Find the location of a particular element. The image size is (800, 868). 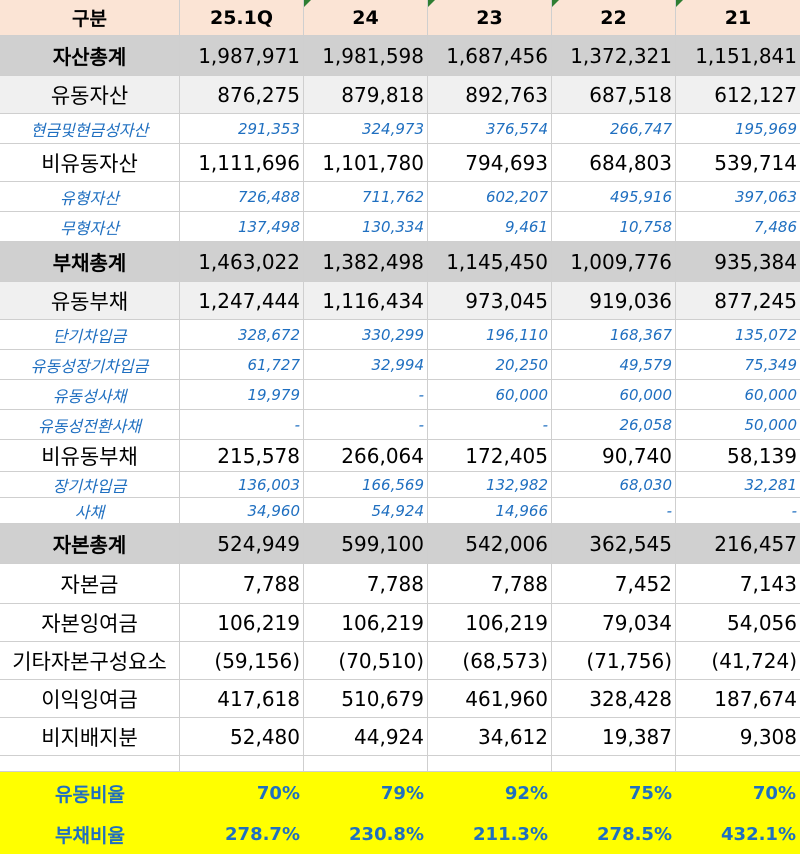

value-cell: 49,579 is located at coordinates (614, 365).